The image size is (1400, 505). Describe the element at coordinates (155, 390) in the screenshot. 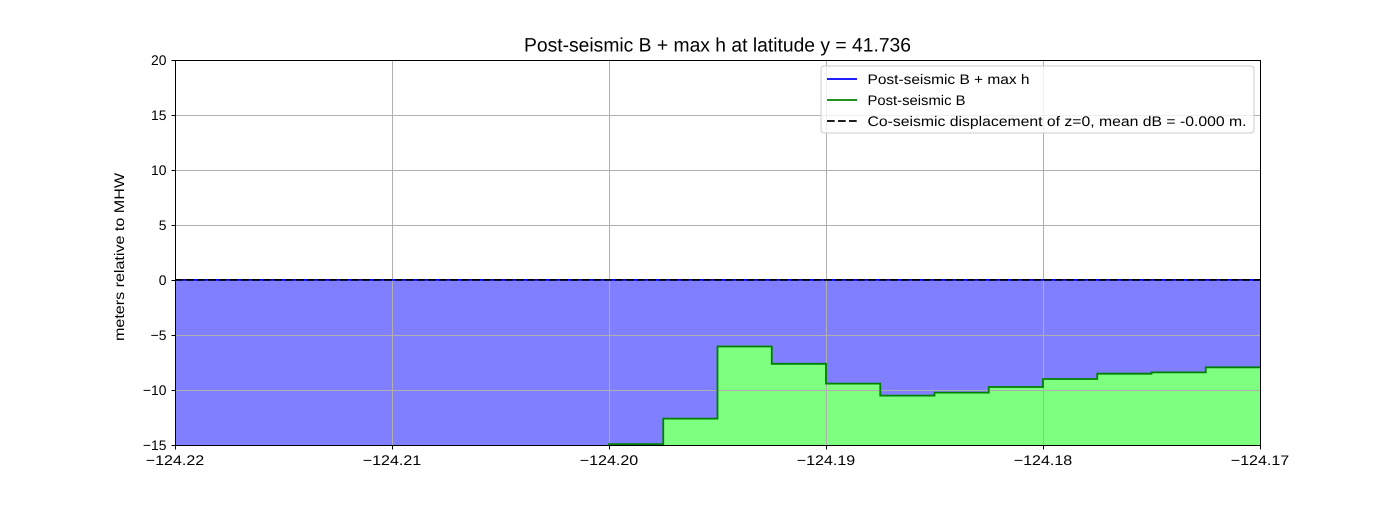

I see `svg-text: −10` at that location.